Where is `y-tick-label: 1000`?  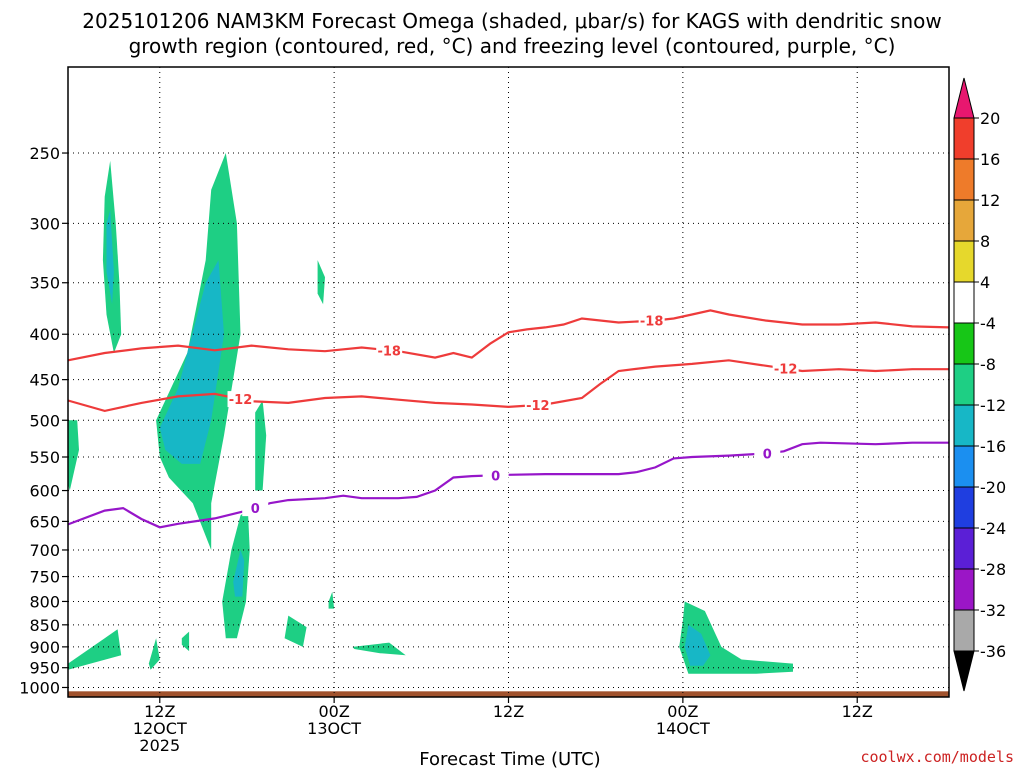
y-tick-label: 1000 is located at coordinates (39, 687).